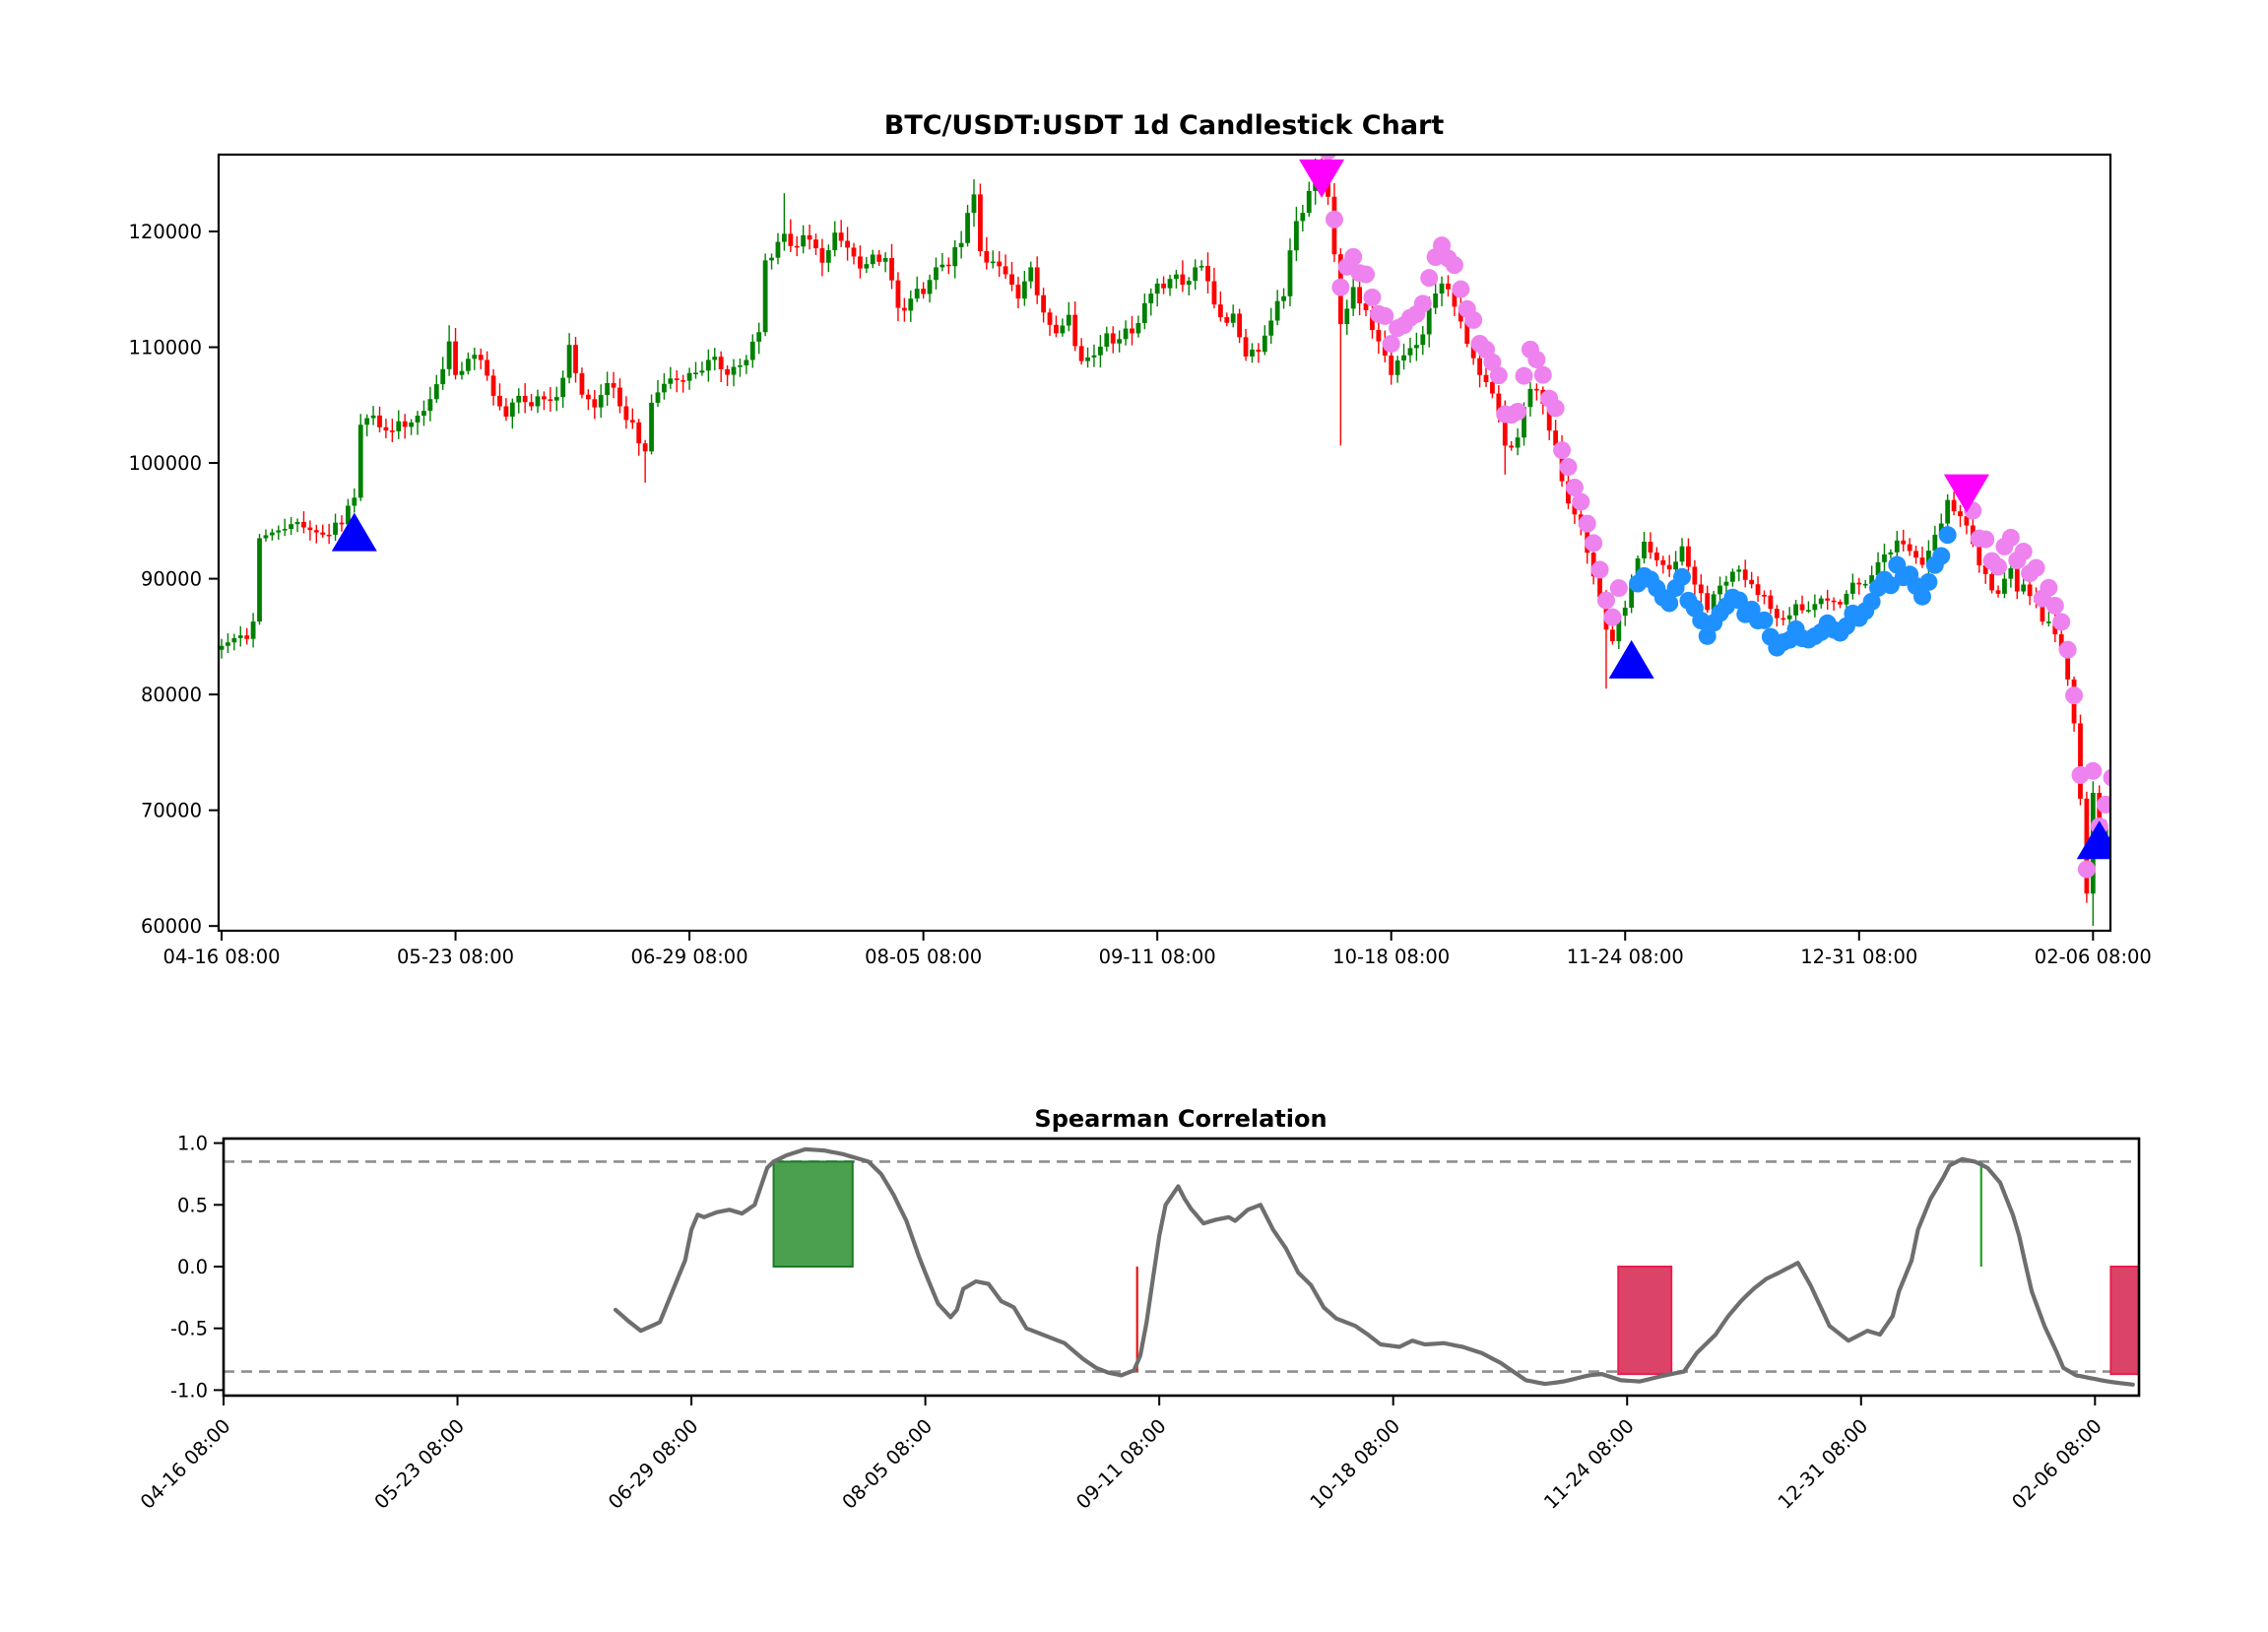  Describe the element at coordinates (193, 1267) in the screenshot. I see `y-tick-label: 0.0` at that location.